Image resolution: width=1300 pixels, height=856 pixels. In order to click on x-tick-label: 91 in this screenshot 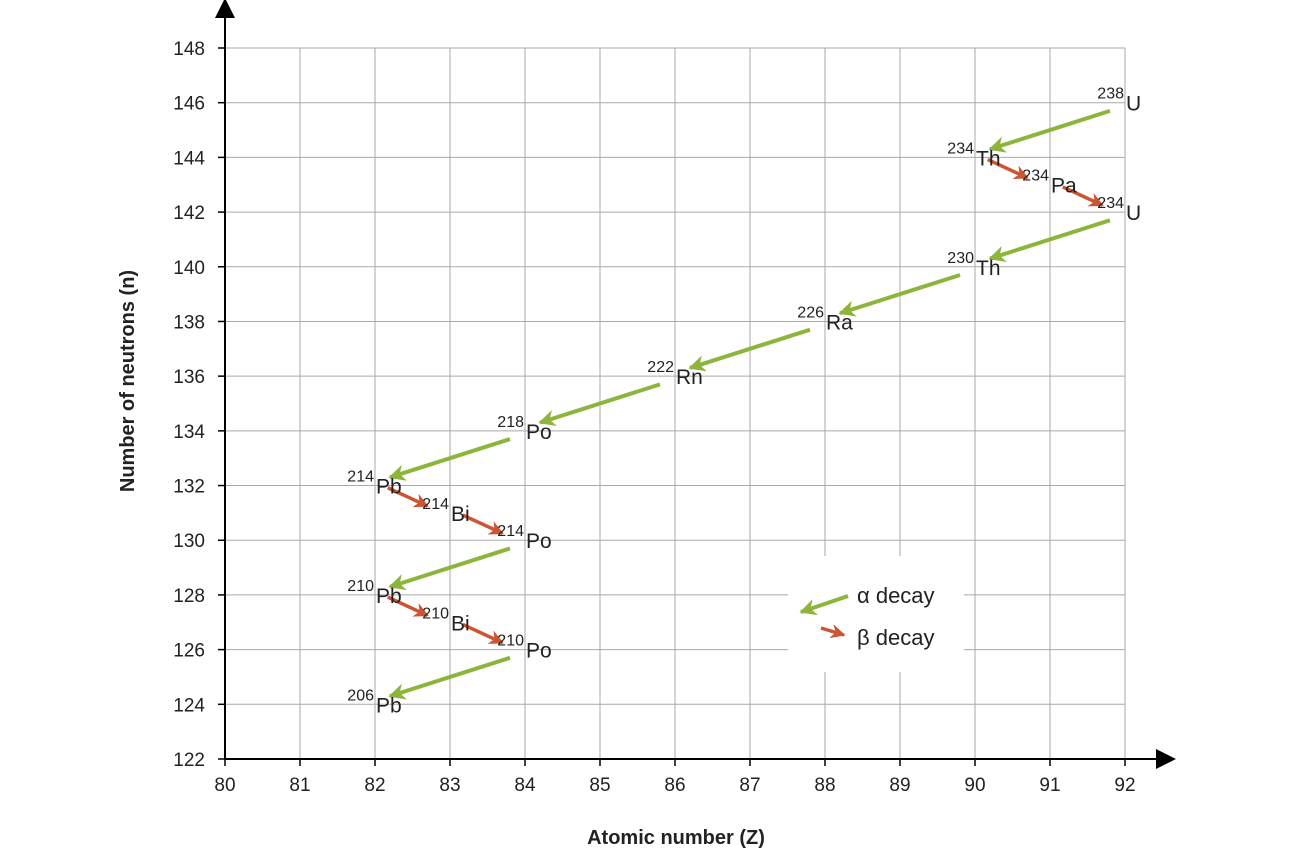, I will do `click(1049, 785)`.